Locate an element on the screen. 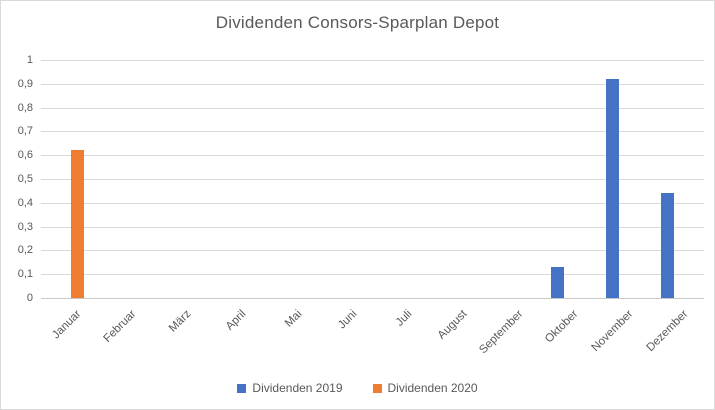  chart-title: Dividenden Consors-Sparplan Depot is located at coordinates (357, 22).